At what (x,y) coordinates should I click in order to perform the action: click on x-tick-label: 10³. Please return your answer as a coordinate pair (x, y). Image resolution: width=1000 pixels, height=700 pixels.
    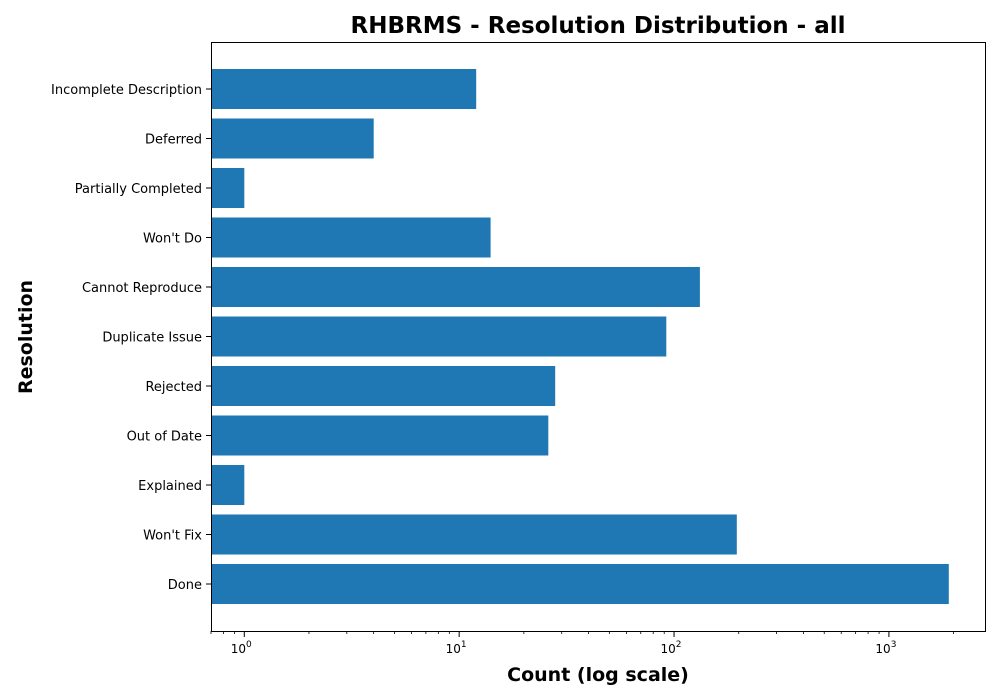
    Looking at the image, I should click on (885, 648).